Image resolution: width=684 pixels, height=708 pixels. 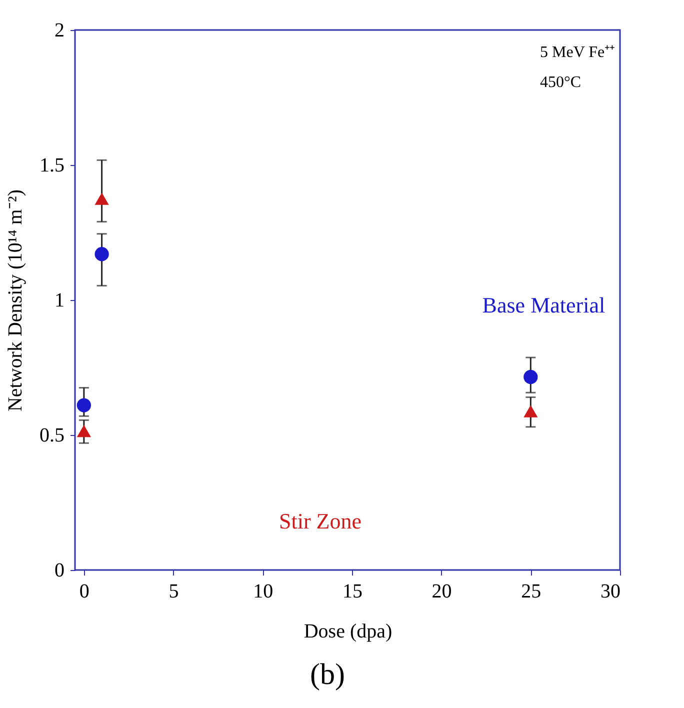 What do you see at coordinates (59, 301) in the screenshot?
I see `y-tick-label: 1` at bounding box center [59, 301].